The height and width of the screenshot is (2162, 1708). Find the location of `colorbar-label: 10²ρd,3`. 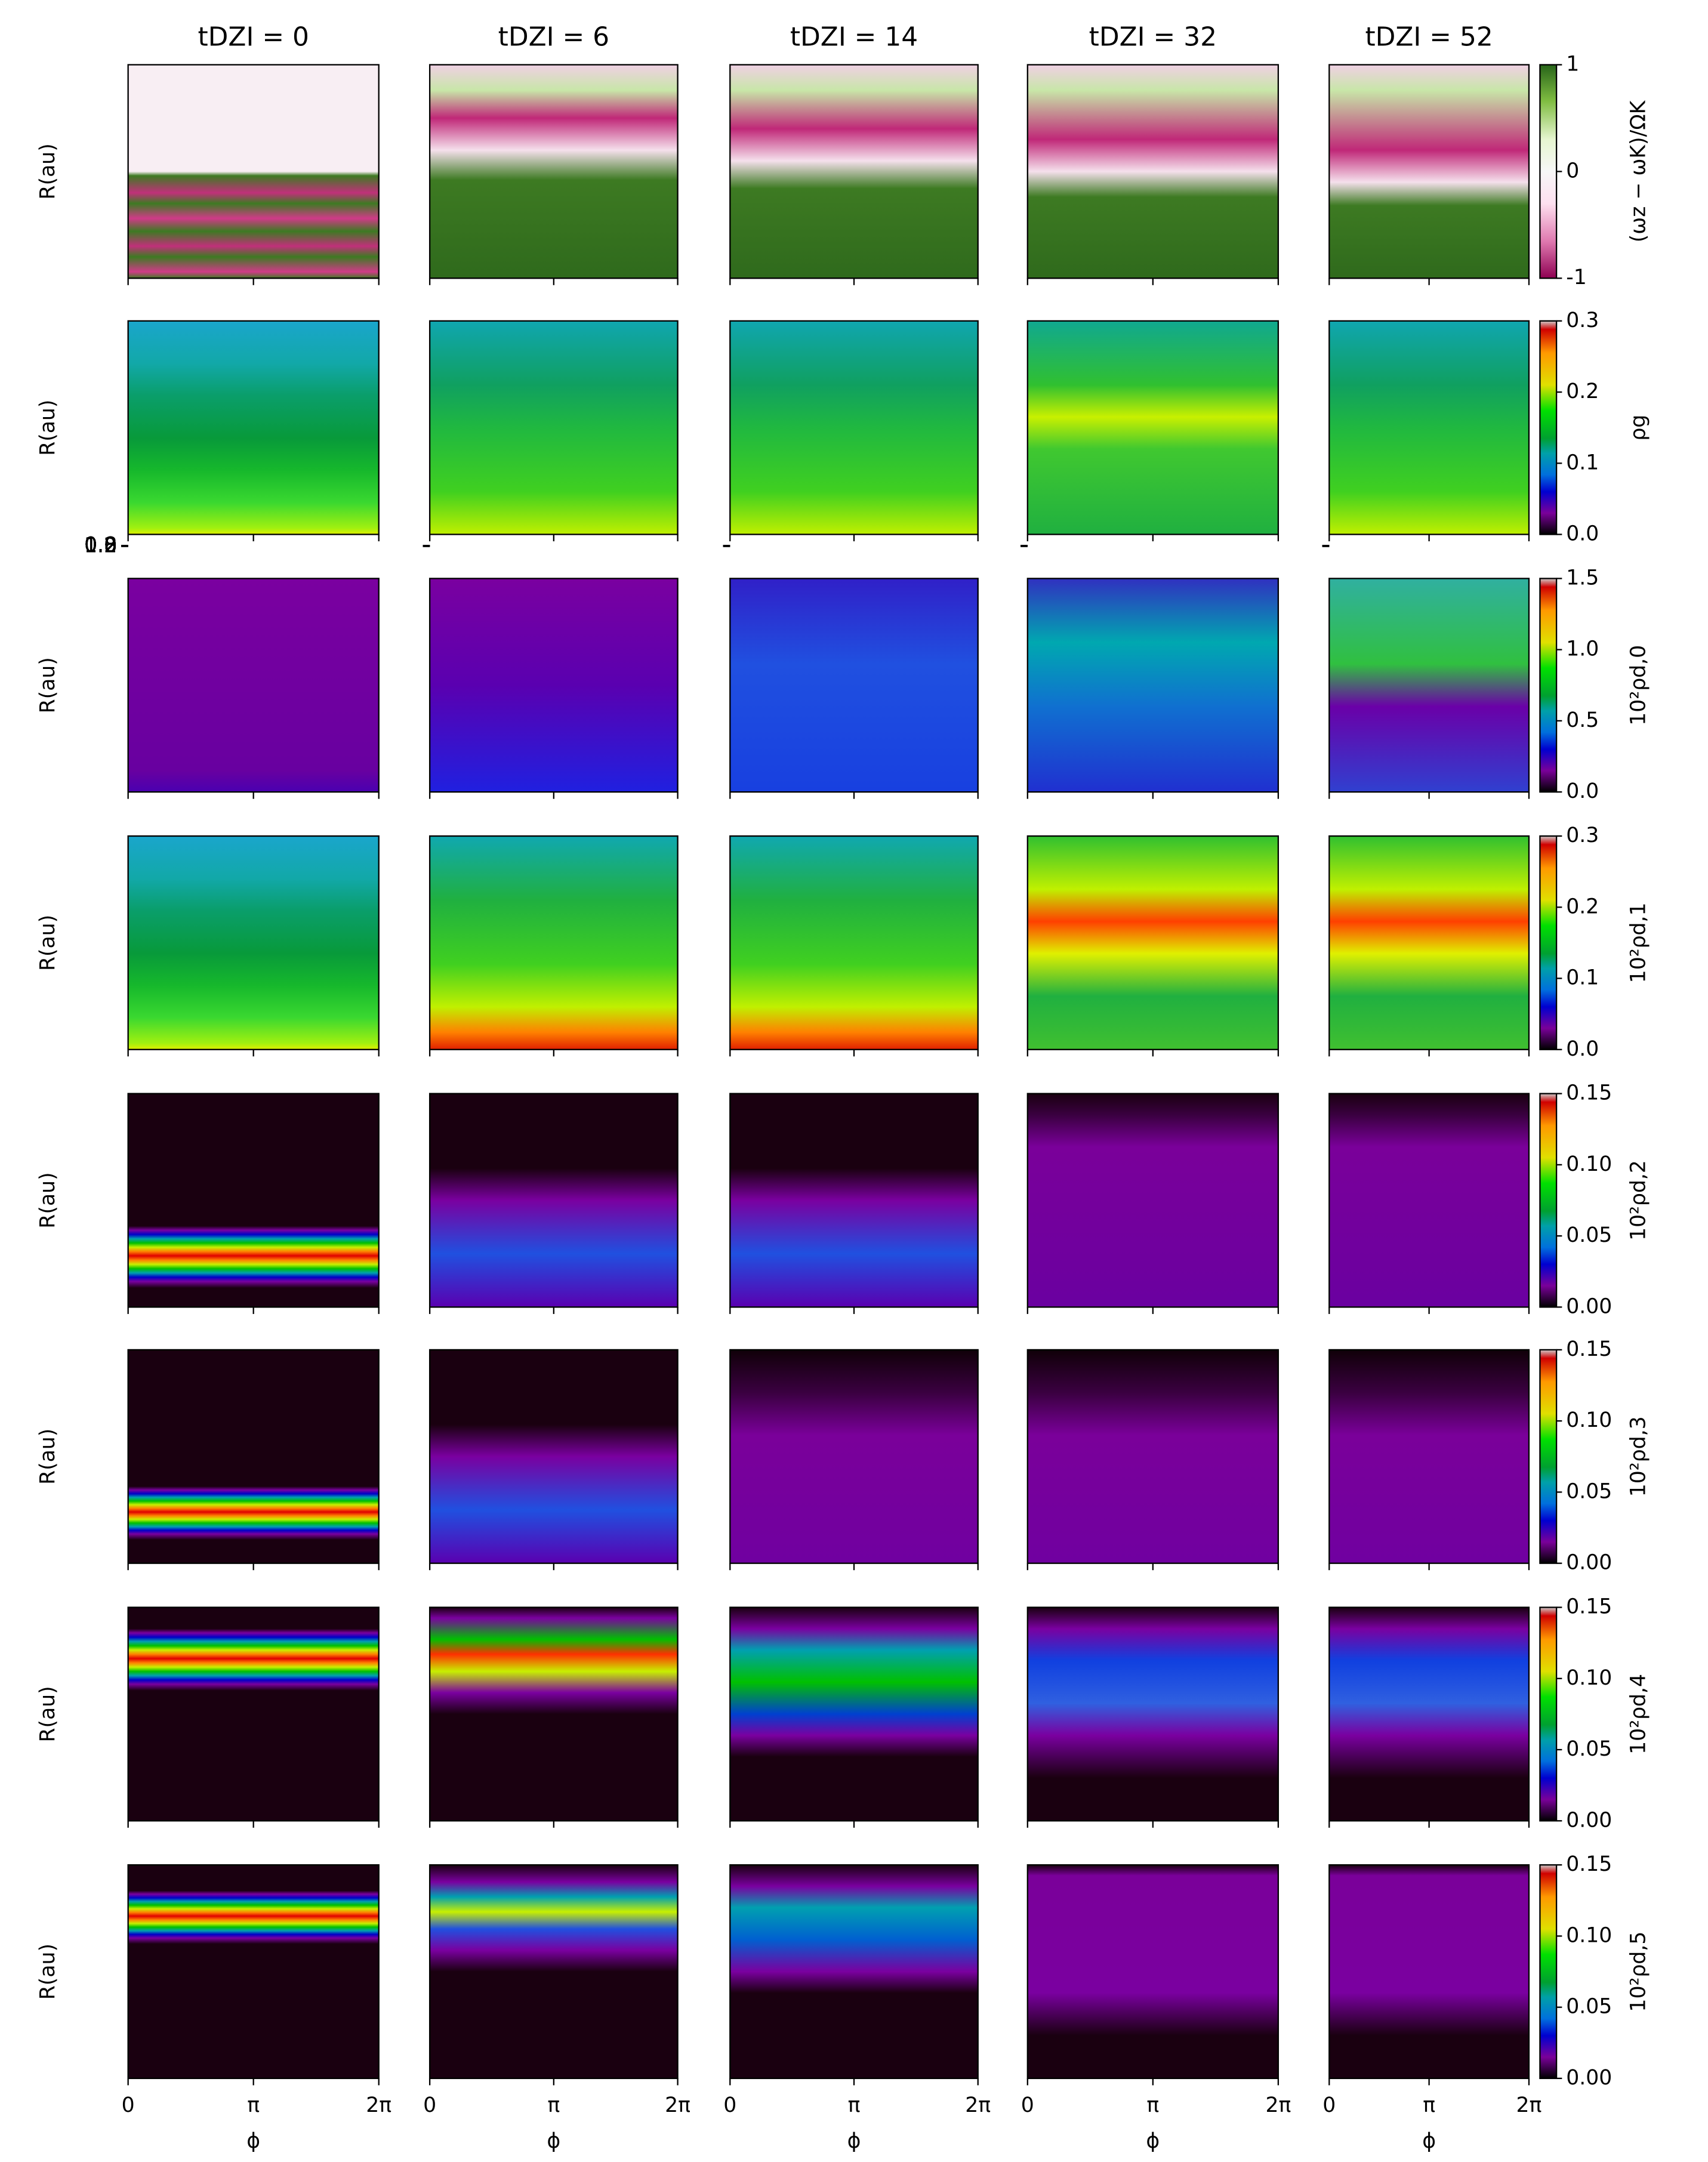

colorbar-label: 10²ρd,3 is located at coordinates (1639, 1456).